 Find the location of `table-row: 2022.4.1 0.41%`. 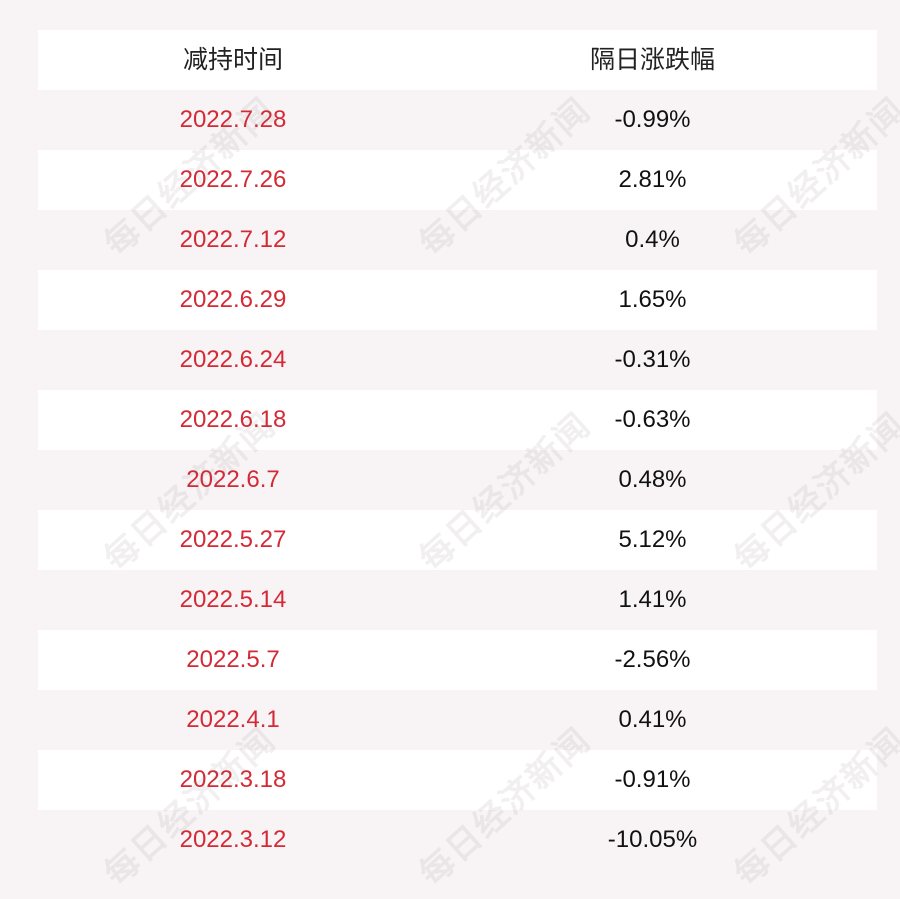

table-row: 2022.4.1 0.41% is located at coordinates (457, 720).